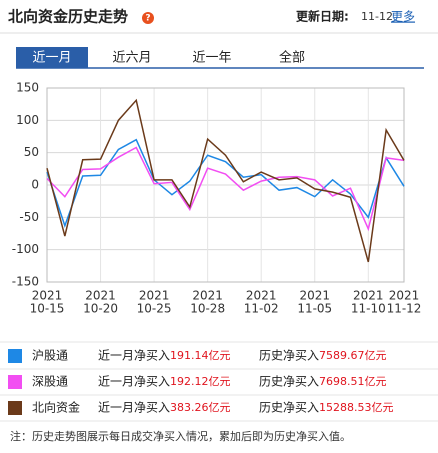  I want to click on y-tick-label: -50, so click(29, 217).